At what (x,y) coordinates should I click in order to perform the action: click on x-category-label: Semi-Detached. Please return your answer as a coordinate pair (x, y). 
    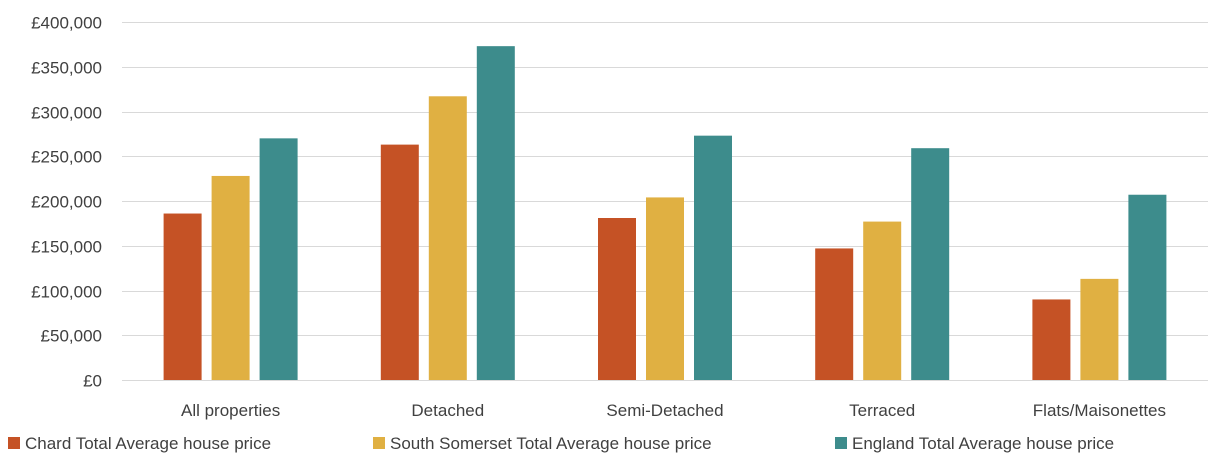
    Looking at the image, I should click on (664, 410).